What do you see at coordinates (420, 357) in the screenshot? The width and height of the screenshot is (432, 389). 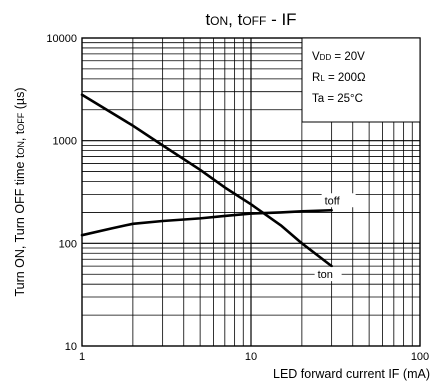 I see `x-tick-label: 100` at bounding box center [420, 357].